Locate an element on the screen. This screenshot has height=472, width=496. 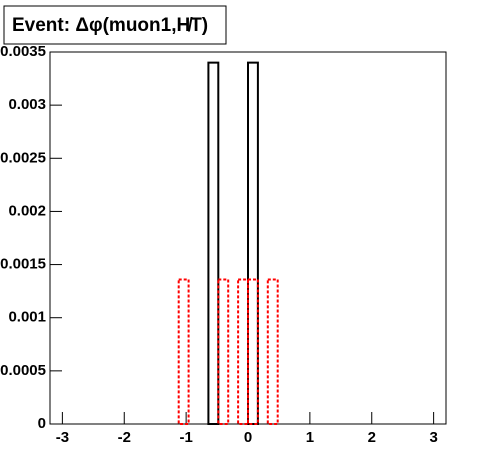
x-tick-label: -1 is located at coordinates (185, 437).